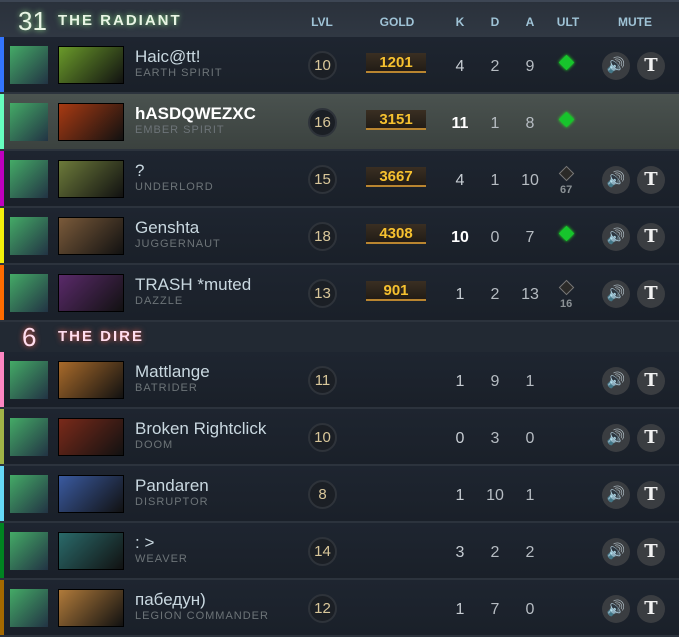 This screenshot has height=637, width=679. Describe the element at coordinates (530, 66) in the screenshot. I see `assists: 9` at that location.